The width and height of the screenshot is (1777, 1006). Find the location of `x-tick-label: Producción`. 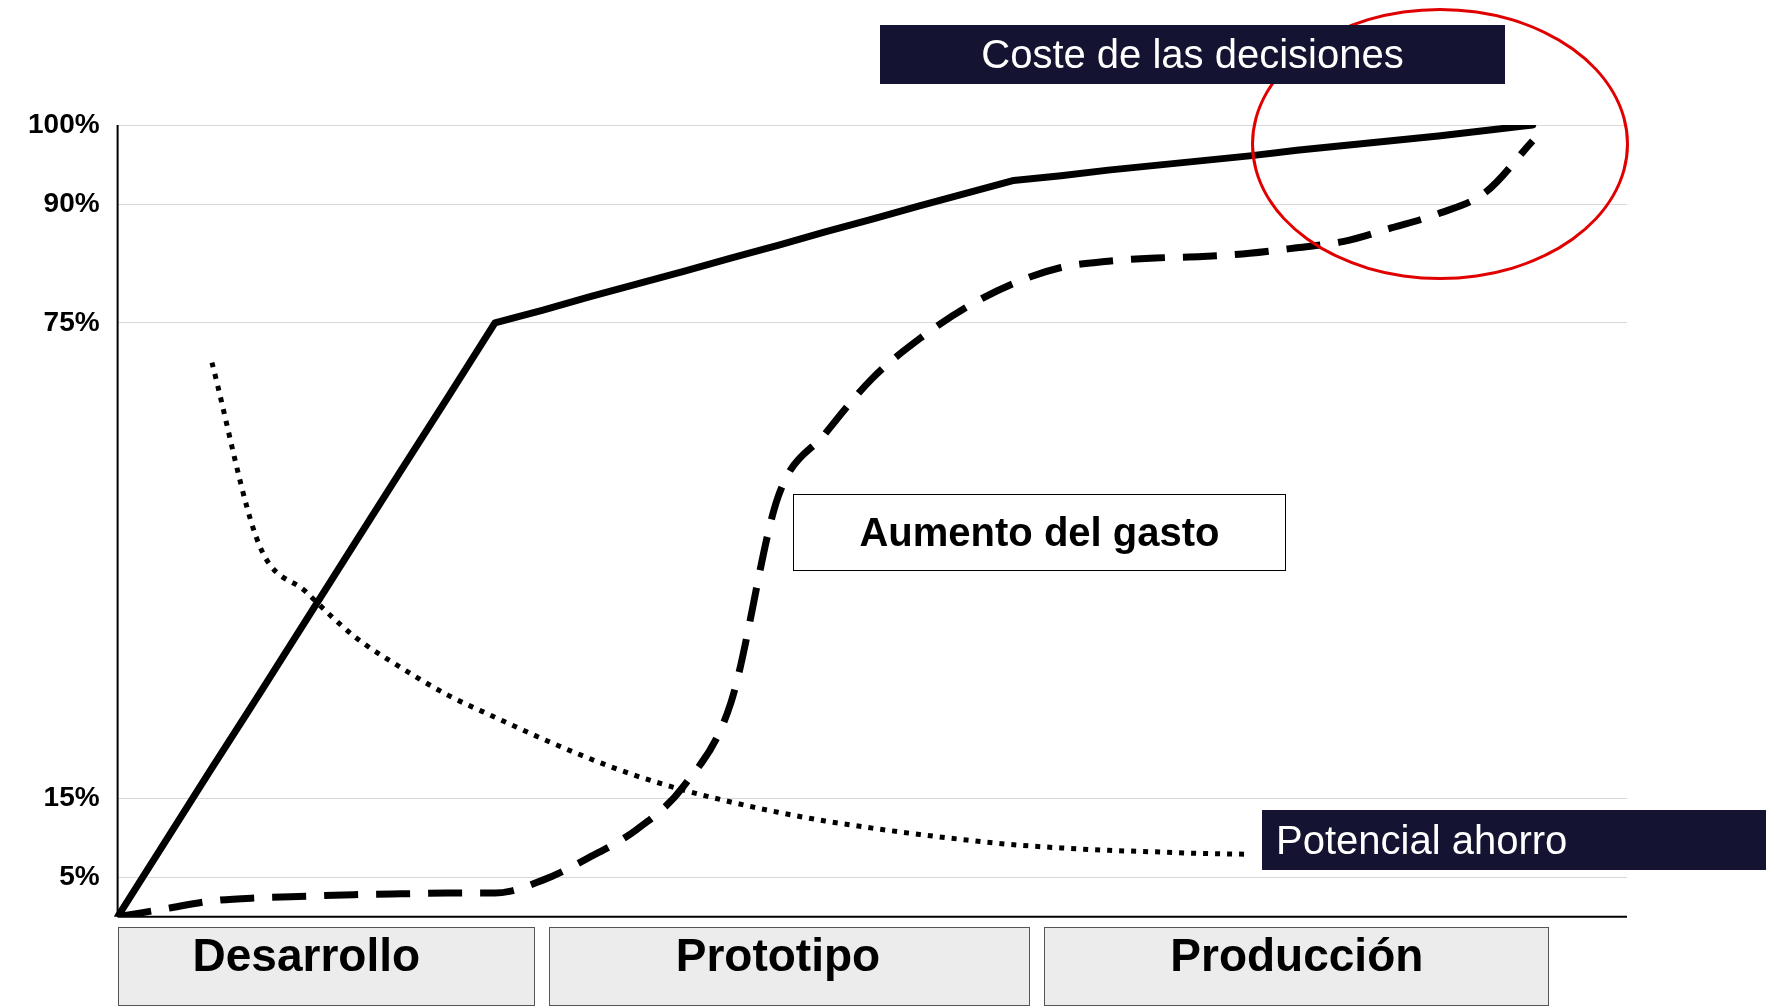

x-tick-label: Producción is located at coordinates (1297, 955).